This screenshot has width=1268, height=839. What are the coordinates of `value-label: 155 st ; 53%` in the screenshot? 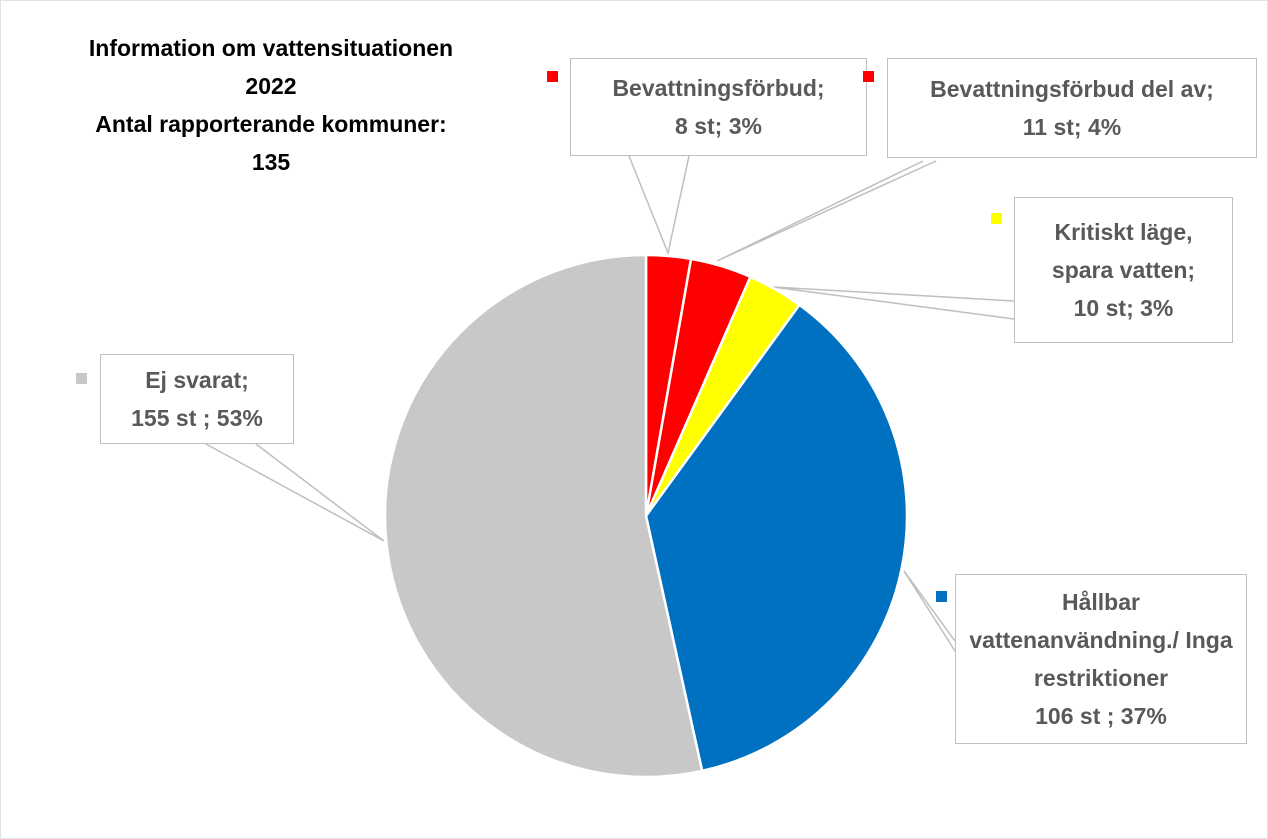 It's located at (197, 418).